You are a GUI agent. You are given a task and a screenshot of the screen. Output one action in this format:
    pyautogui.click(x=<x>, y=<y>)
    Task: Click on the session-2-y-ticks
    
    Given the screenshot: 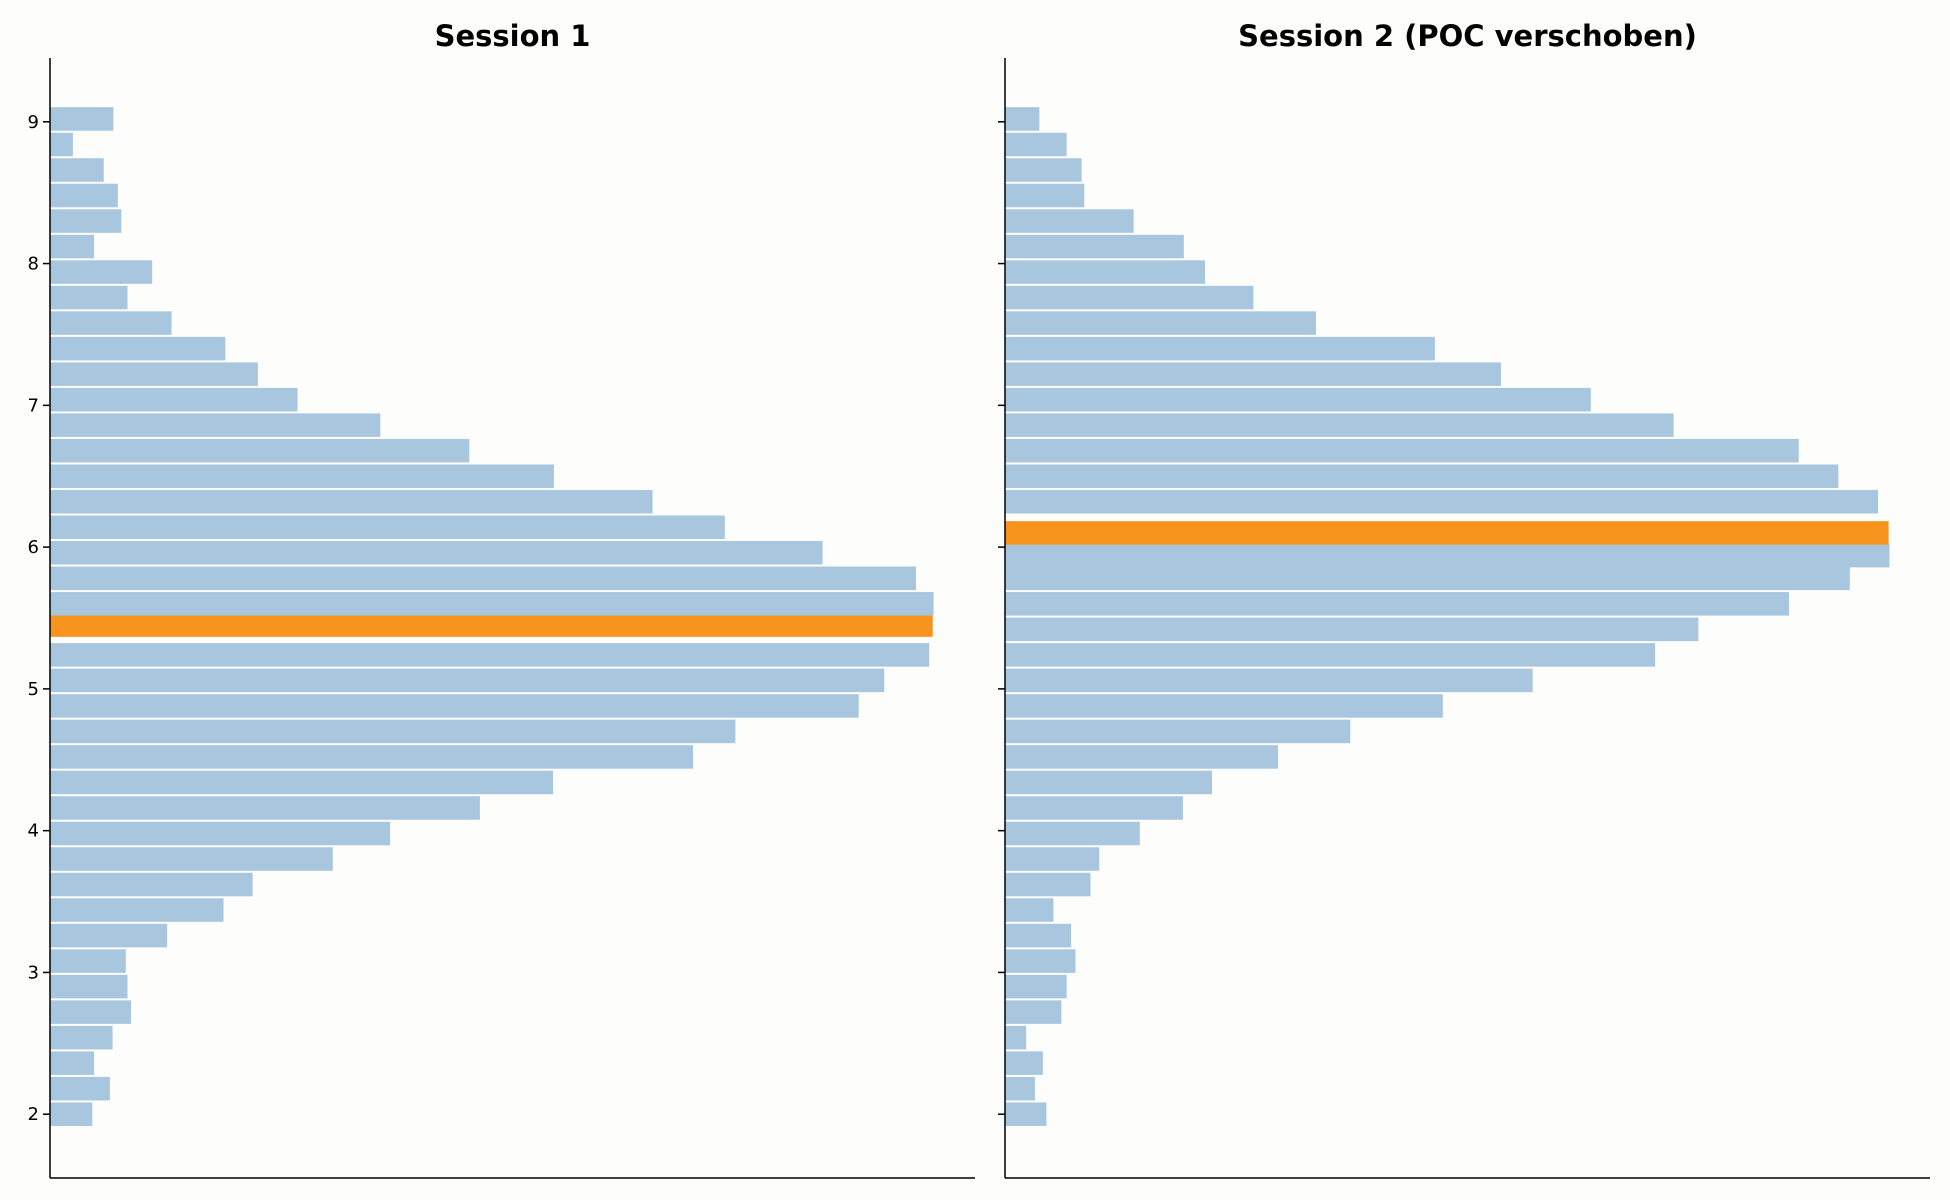 What is the action you would take?
    pyautogui.click(x=1001, y=618)
    